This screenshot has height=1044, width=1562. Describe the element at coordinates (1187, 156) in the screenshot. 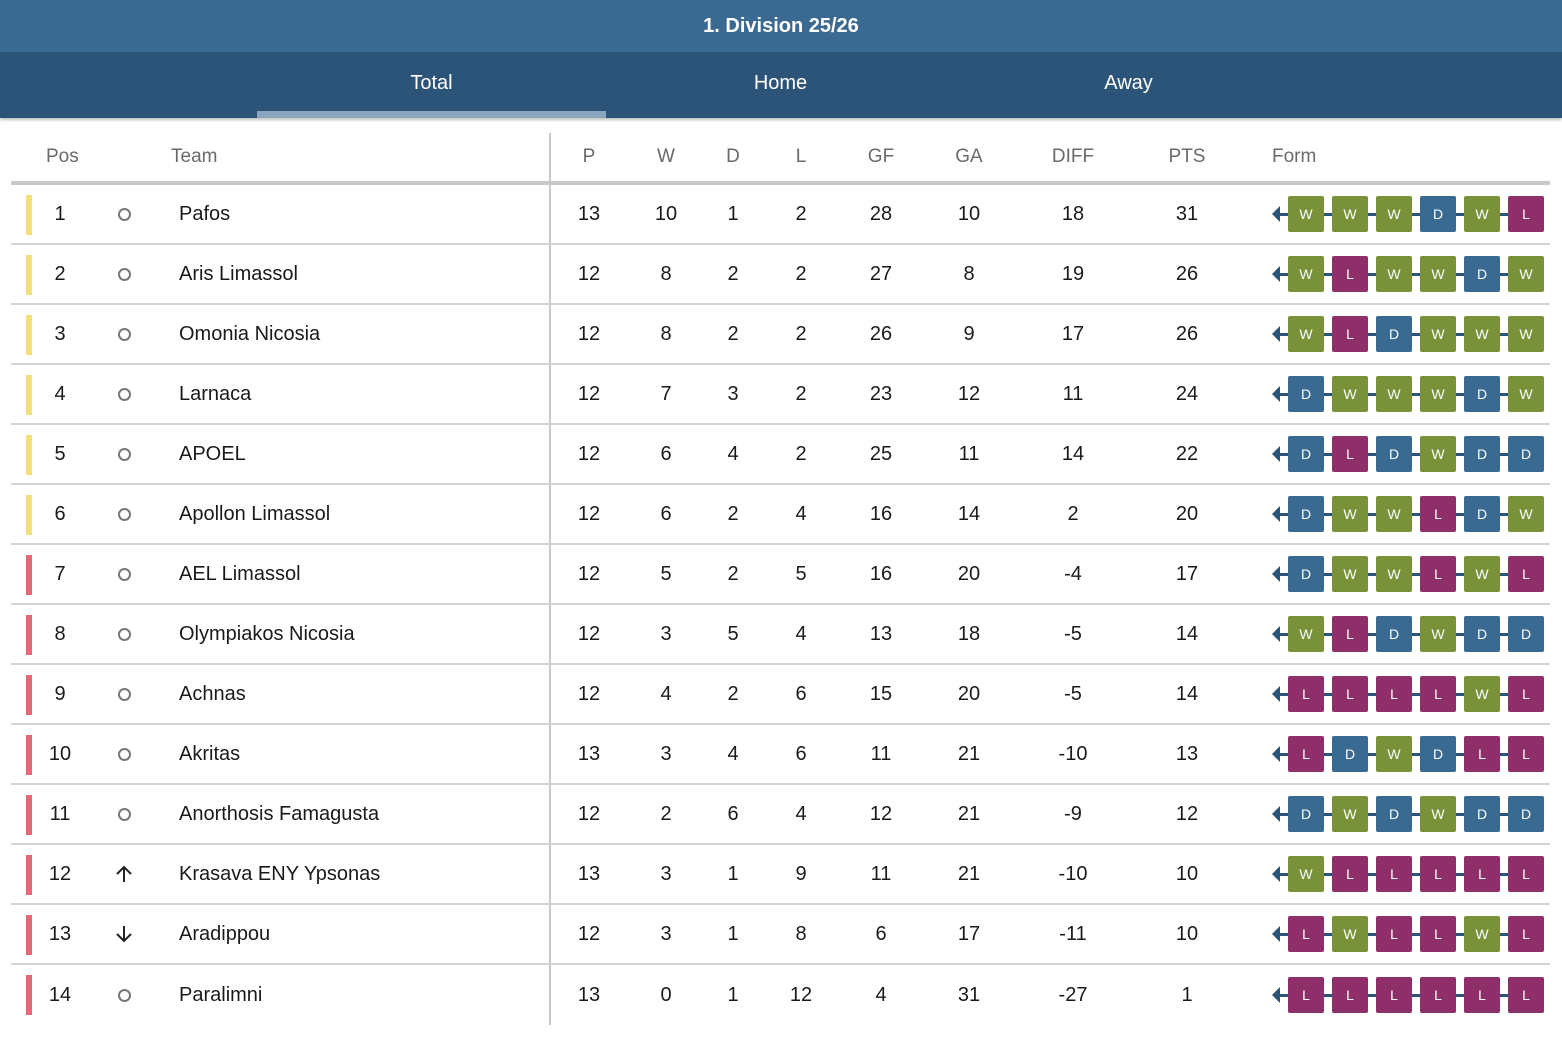

I see `header-points: PTS` at that location.